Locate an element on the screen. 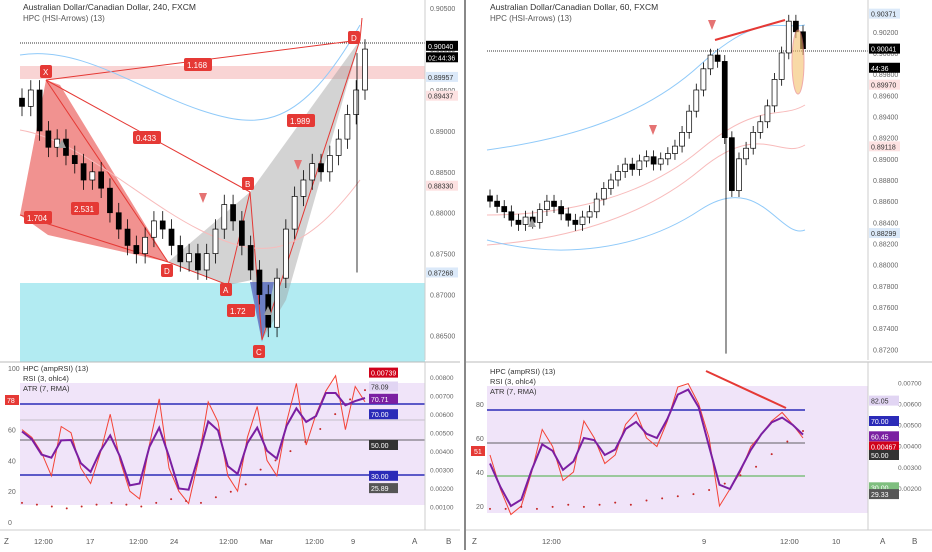  left-price-tick: 0.88000 is located at coordinates (442, 214).